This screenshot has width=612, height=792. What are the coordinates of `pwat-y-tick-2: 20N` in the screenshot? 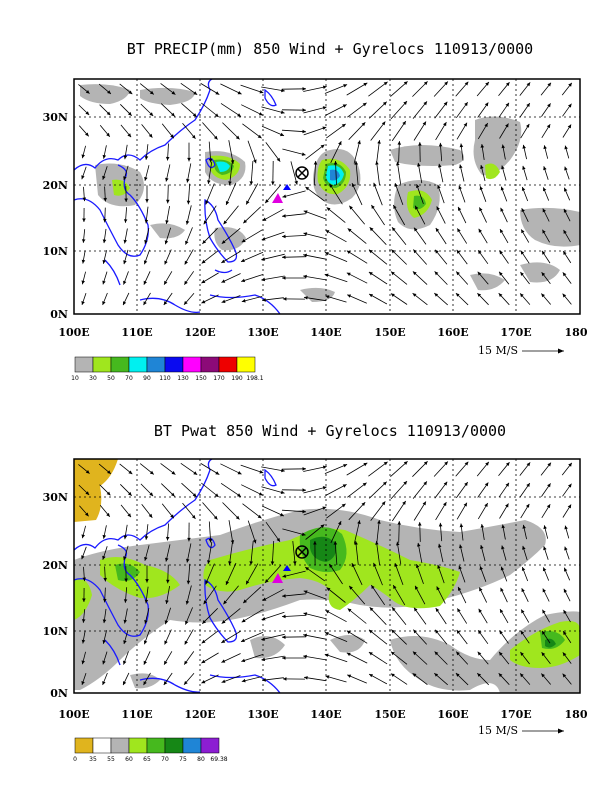 It's located at (55, 565).